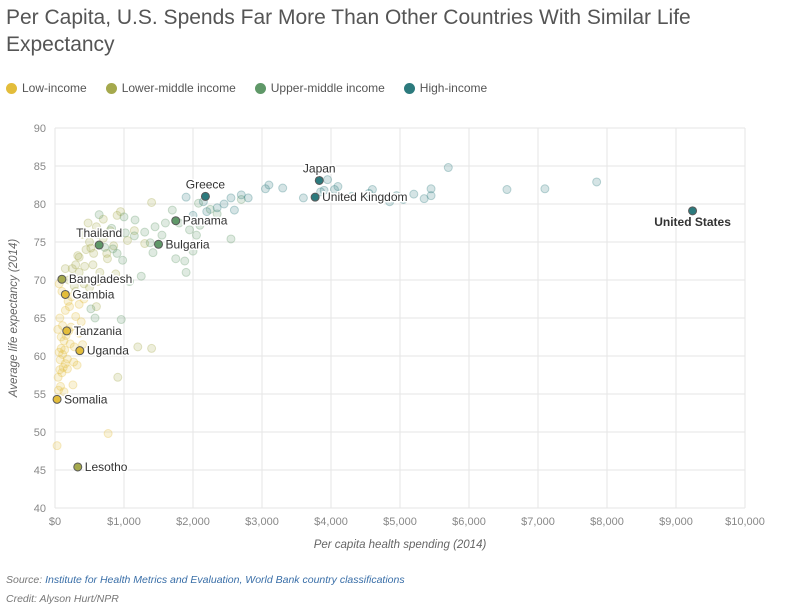 This screenshot has height=613, width=786. I want to click on x-tick-label: $3,000, so click(262, 522).